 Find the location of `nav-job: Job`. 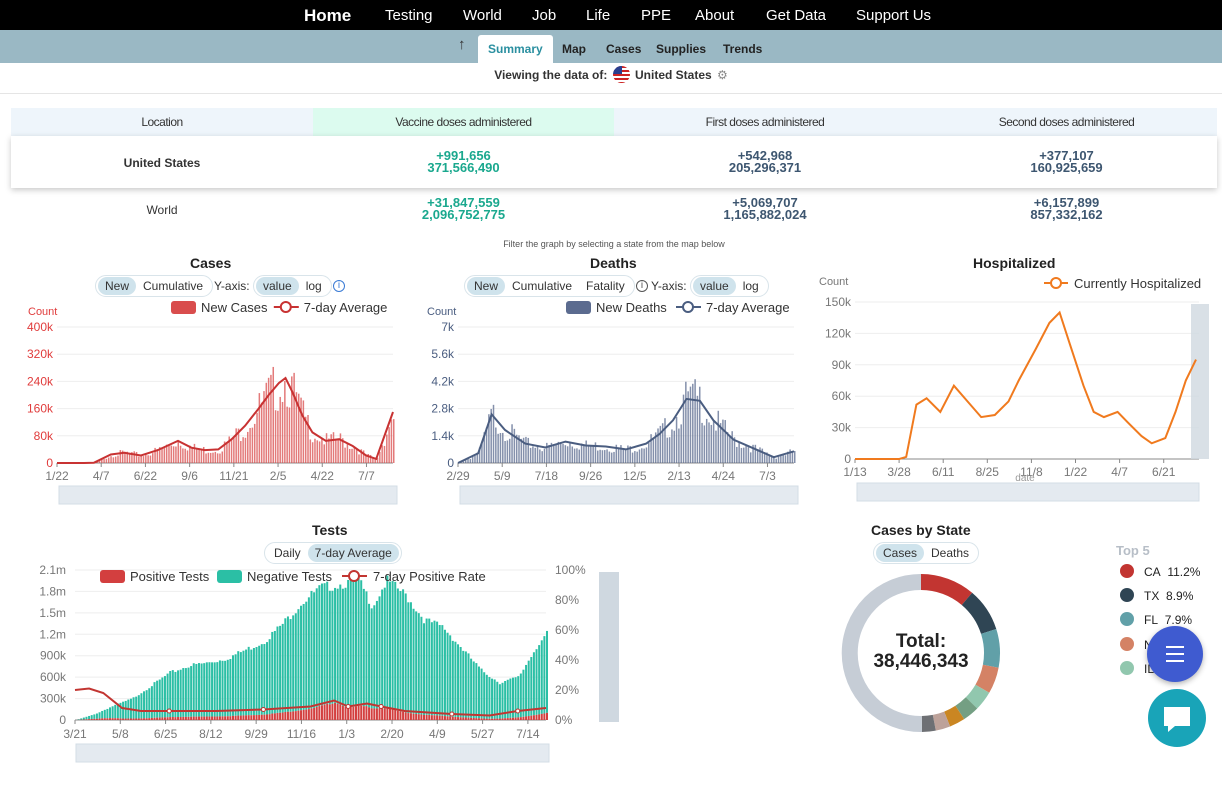

nav-job: Job is located at coordinates (544, 15).